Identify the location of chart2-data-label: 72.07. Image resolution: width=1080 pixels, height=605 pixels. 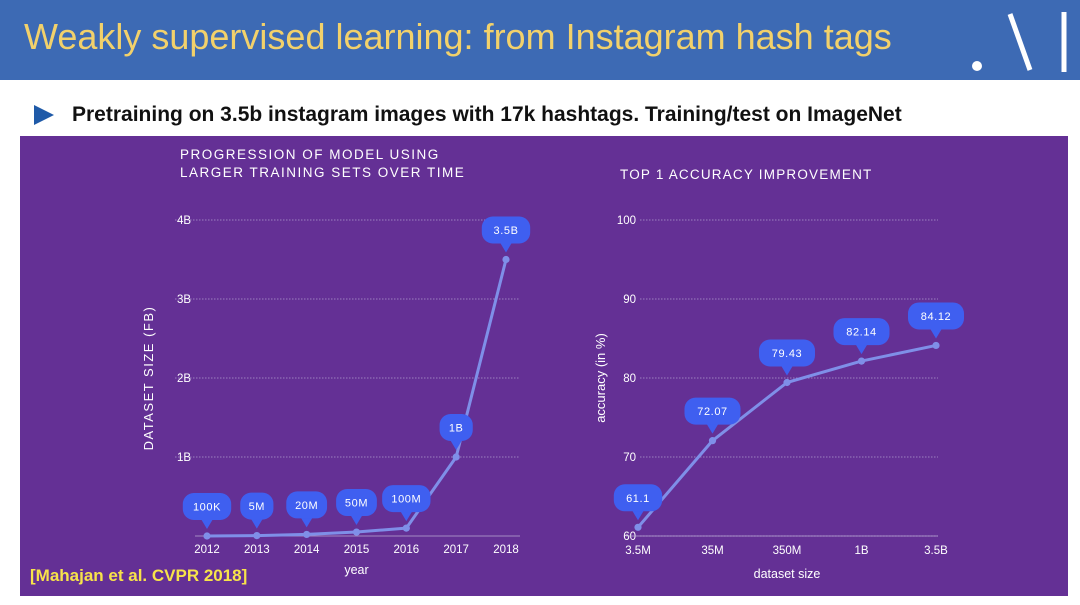
(712, 412).